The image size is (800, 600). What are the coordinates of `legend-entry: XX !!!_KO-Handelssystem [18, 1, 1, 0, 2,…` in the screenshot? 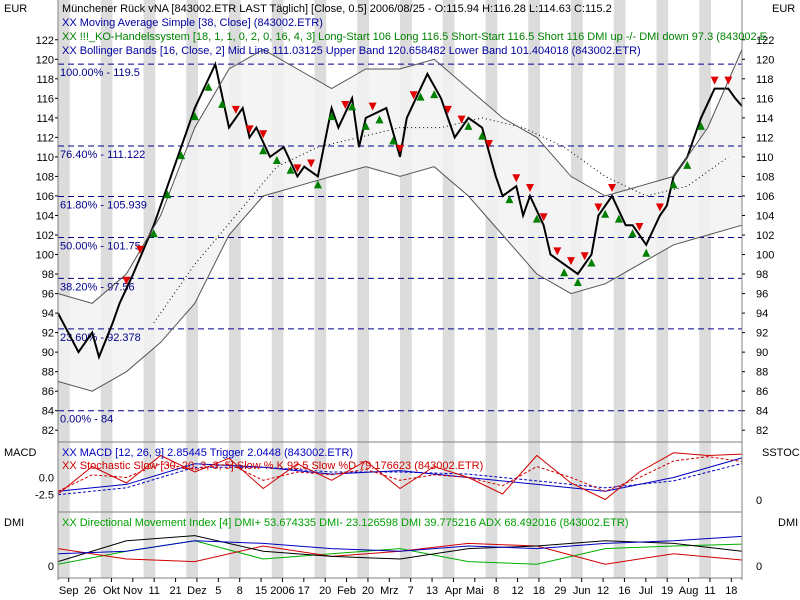 It's located at (414, 37).